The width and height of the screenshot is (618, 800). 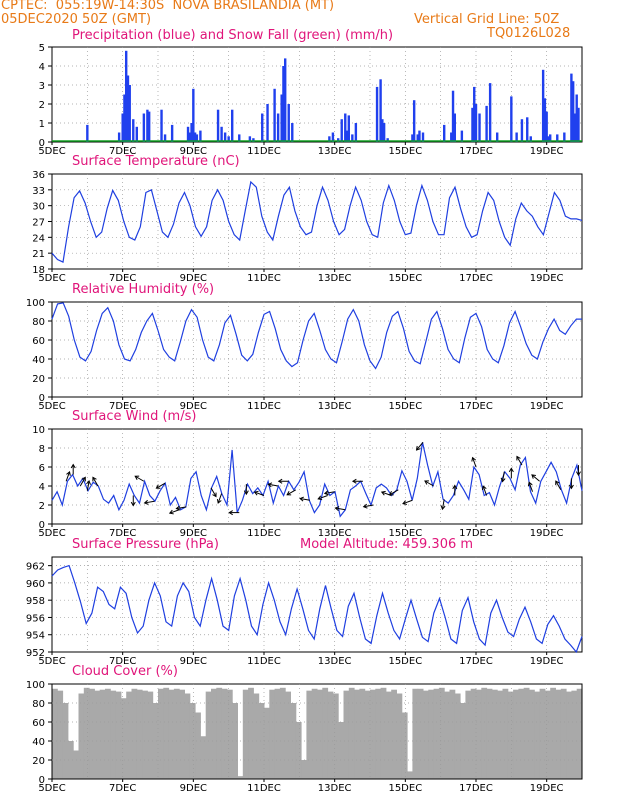 I want to click on y-tick-label: 8, so click(x=42, y=449).